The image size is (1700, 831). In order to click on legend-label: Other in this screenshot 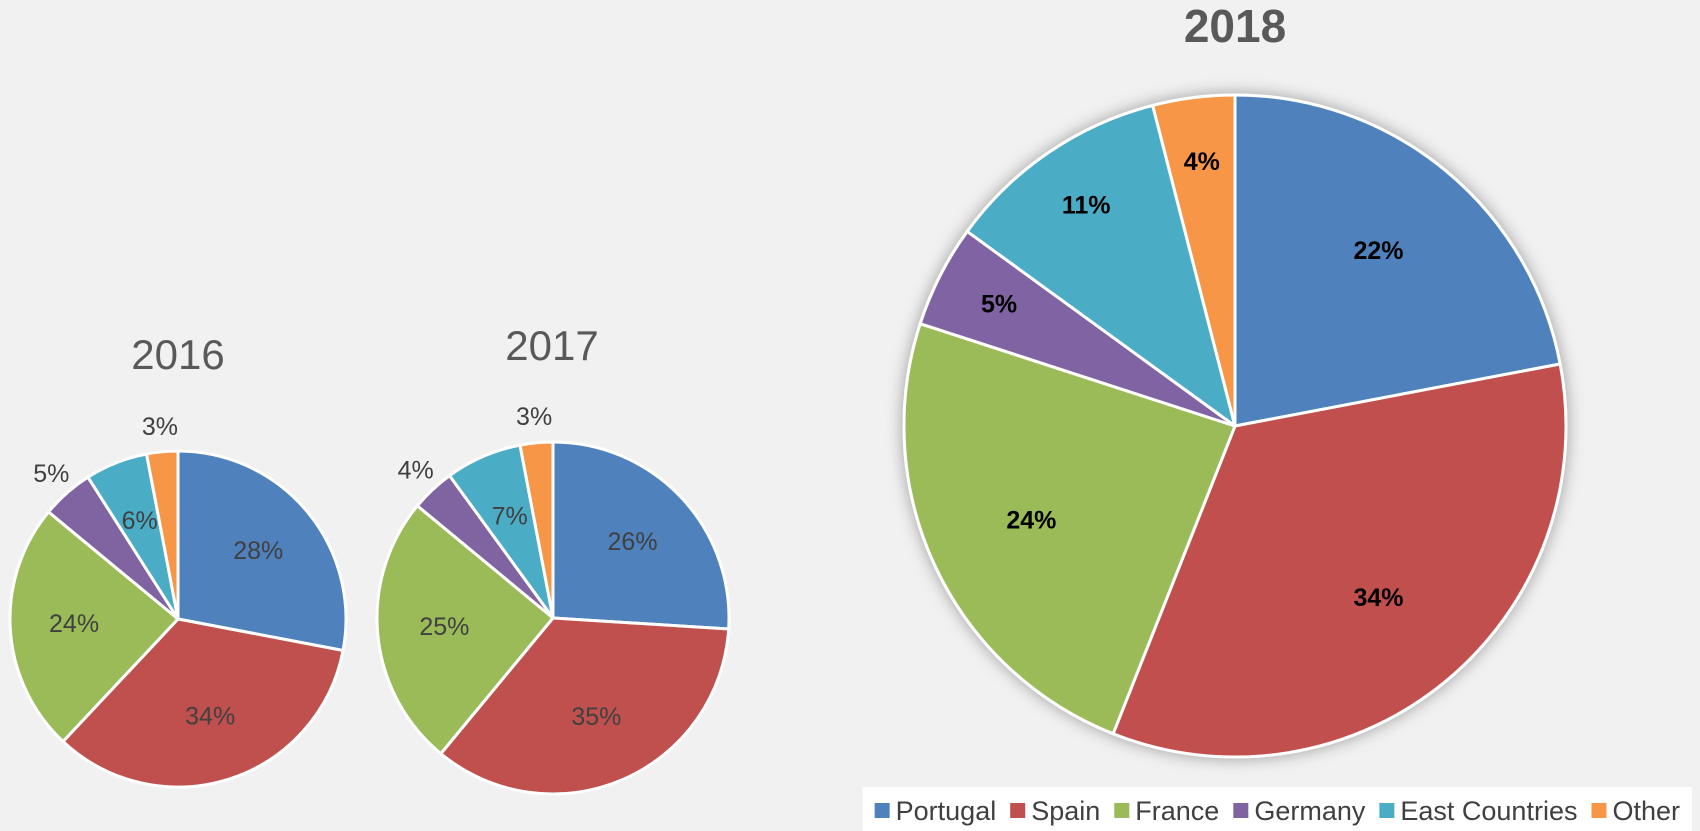, I will do `click(1646, 811)`.